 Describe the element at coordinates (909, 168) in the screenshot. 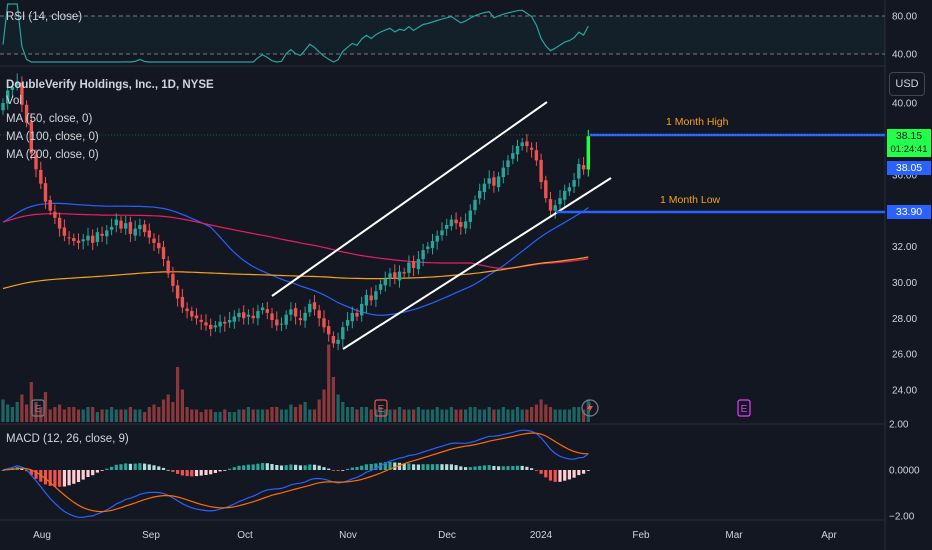

I see `previous-price-tag: 38.05` at that location.